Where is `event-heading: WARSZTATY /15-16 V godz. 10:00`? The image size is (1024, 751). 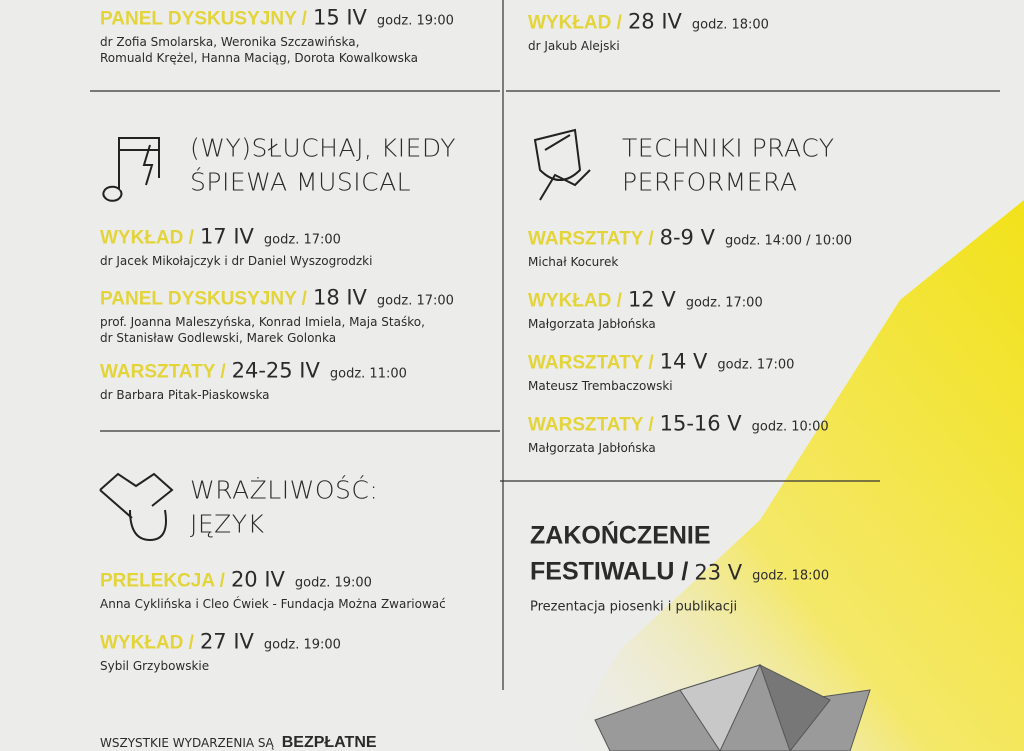 event-heading: WARSZTATY /15-16 V godz. 10:00 is located at coordinates (678, 424).